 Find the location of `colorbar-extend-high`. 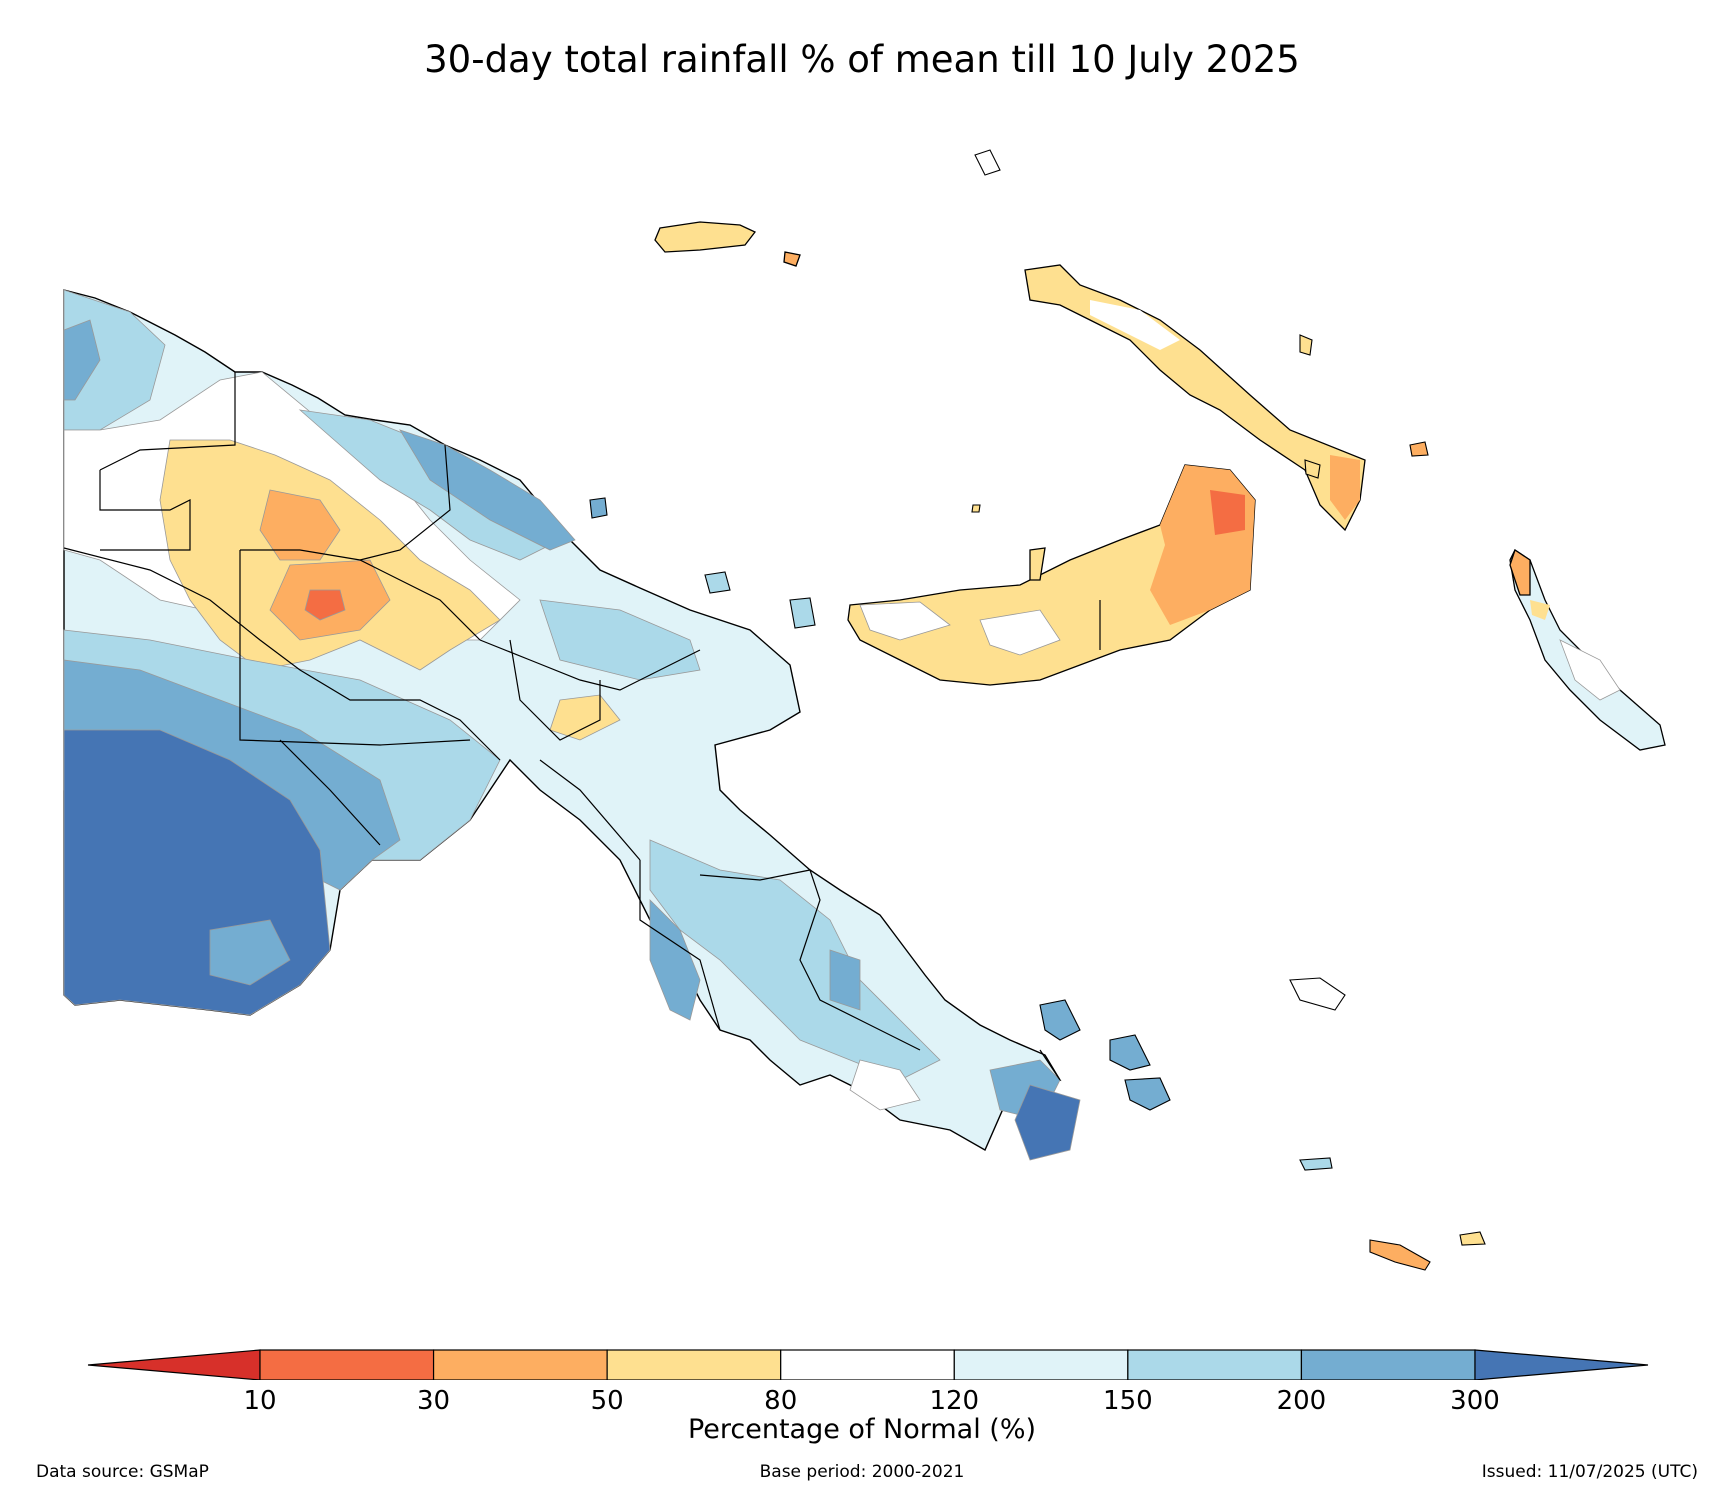

colorbar-extend-high is located at coordinates (1561, 1364).